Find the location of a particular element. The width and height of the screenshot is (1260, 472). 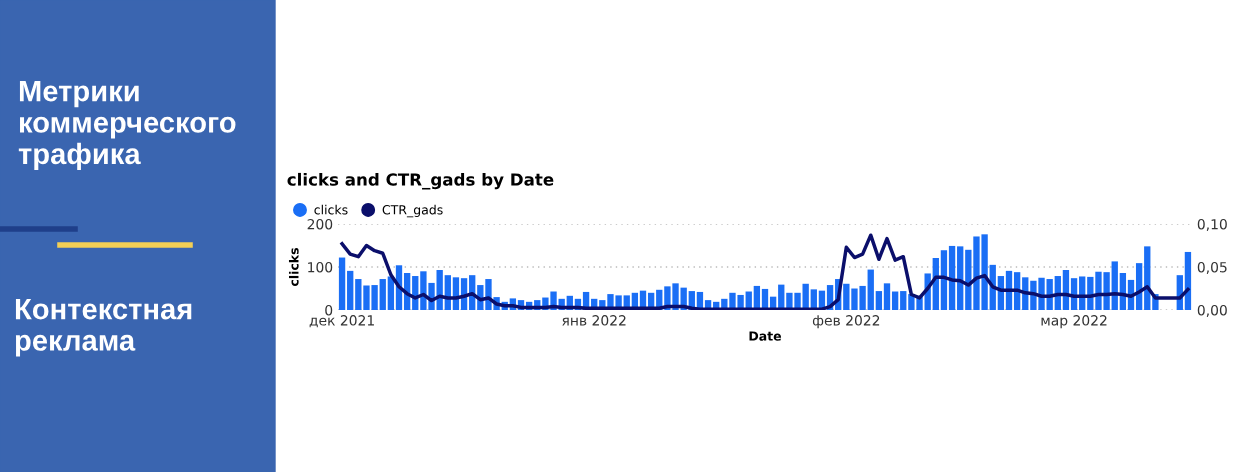

x-axis-title: Date is located at coordinates (765, 336).